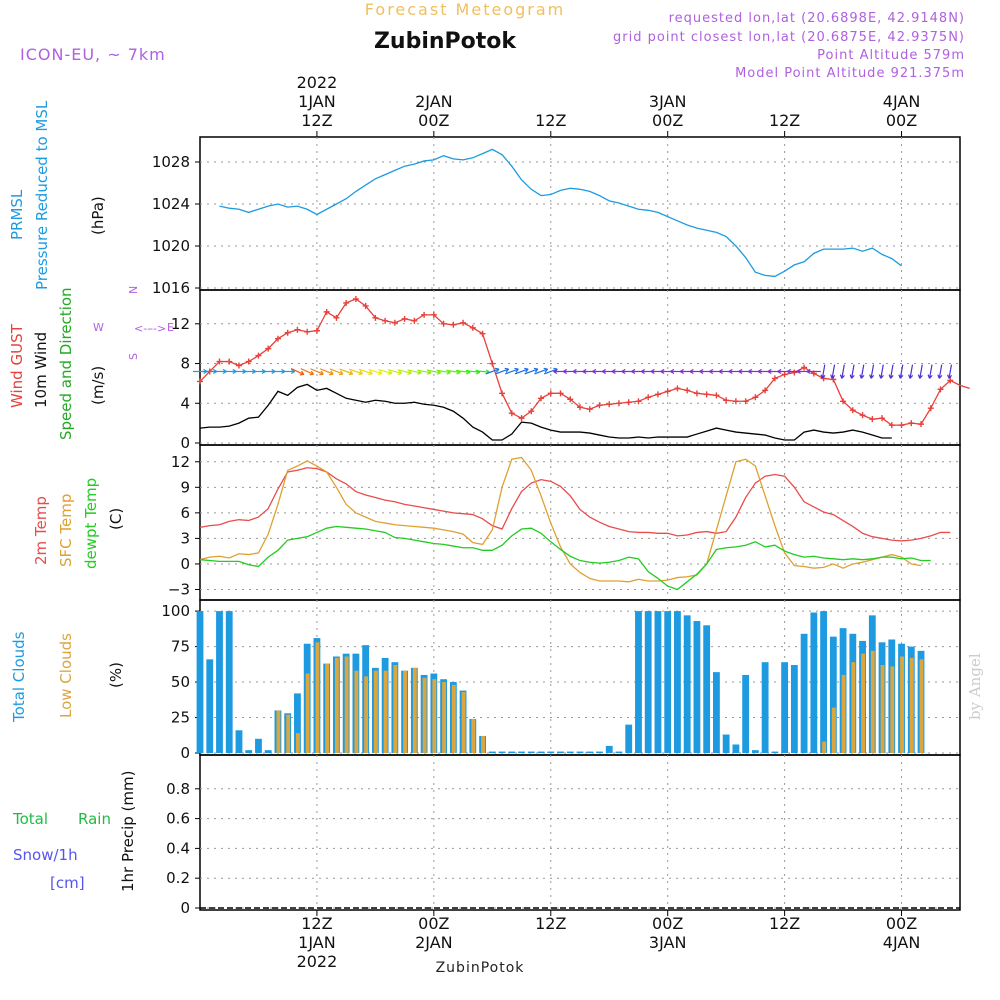 The height and width of the screenshot is (1000, 1000). I want to click on y-tick-label: 3, so click(185, 538).